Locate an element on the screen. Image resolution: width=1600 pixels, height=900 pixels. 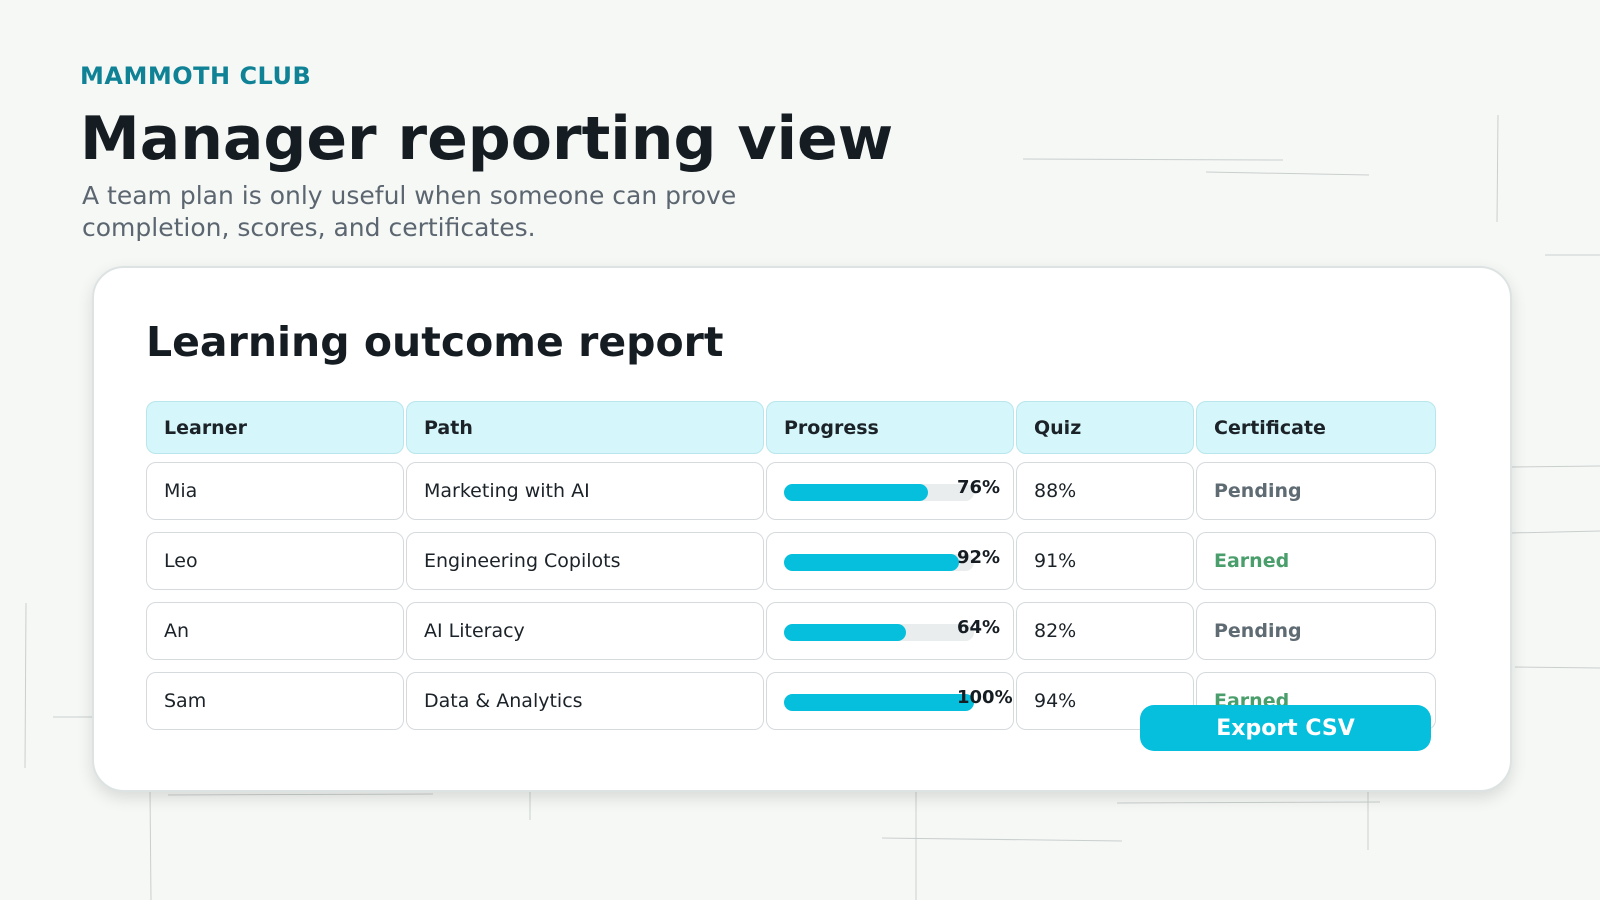
learner-cell: Leo is located at coordinates (275, 561).